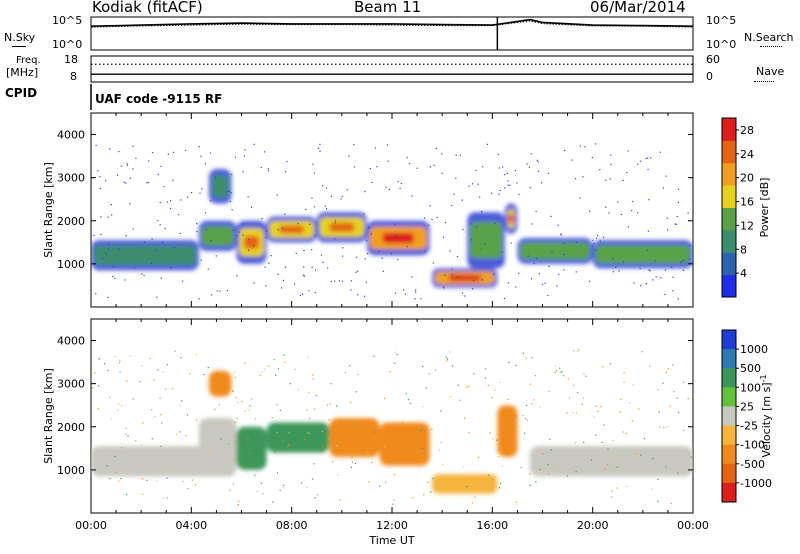  Describe the element at coordinates (747, 406) in the screenshot. I see `velocity-colorbar-label: 25` at that location.